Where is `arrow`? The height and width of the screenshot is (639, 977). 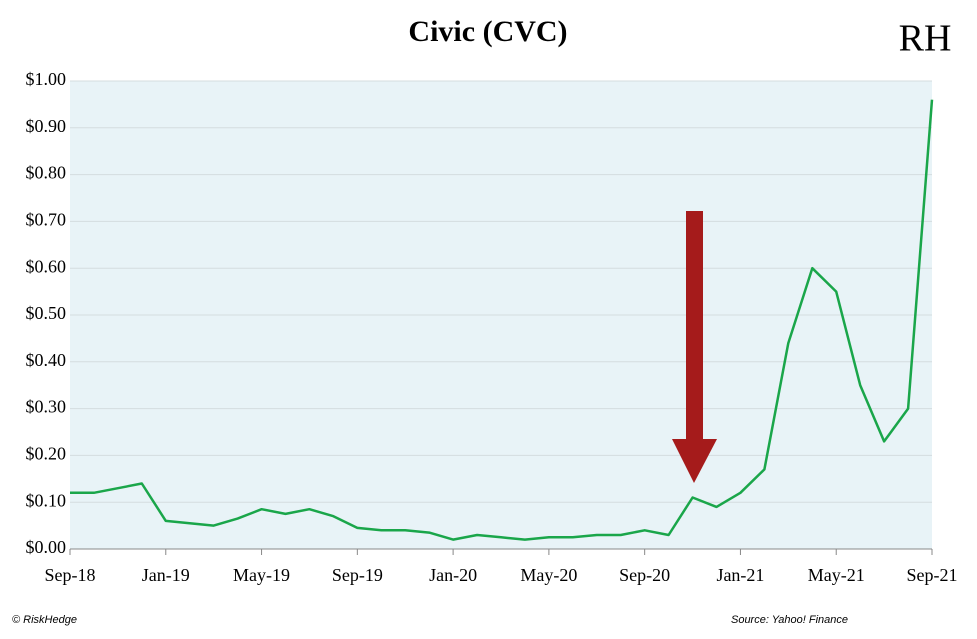
arrow is located at coordinates (694, 347).